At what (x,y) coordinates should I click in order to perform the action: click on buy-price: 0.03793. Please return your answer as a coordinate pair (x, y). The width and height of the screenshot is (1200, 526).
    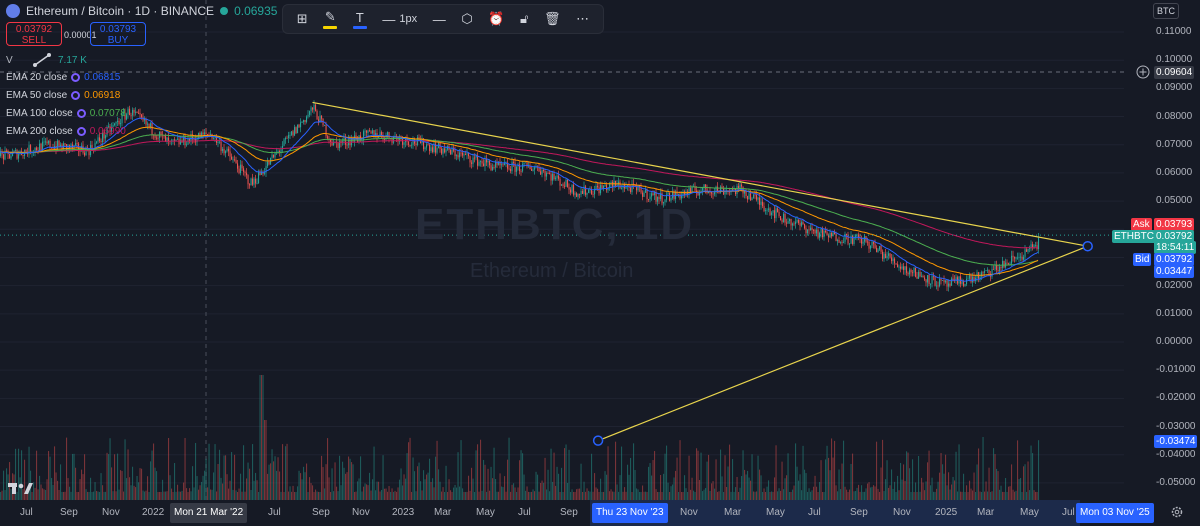
    Looking at the image, I should click on (118, 29).